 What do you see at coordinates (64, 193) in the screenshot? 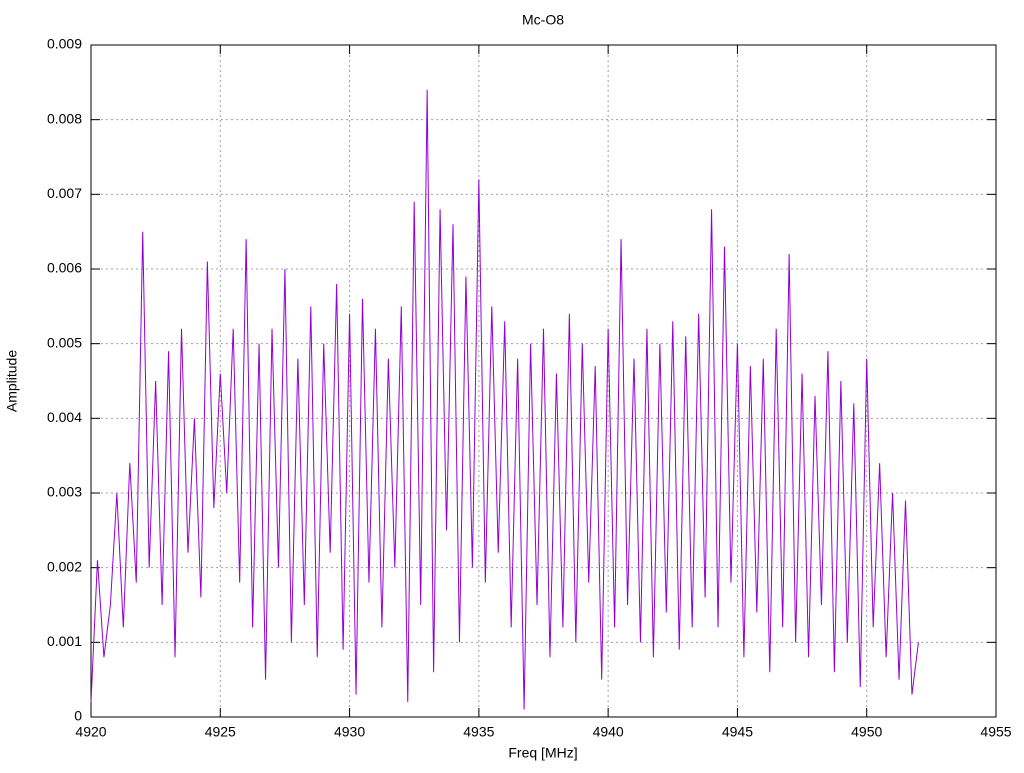
I see `y-tick-label: 0.007` at bounding box center [64, 193].